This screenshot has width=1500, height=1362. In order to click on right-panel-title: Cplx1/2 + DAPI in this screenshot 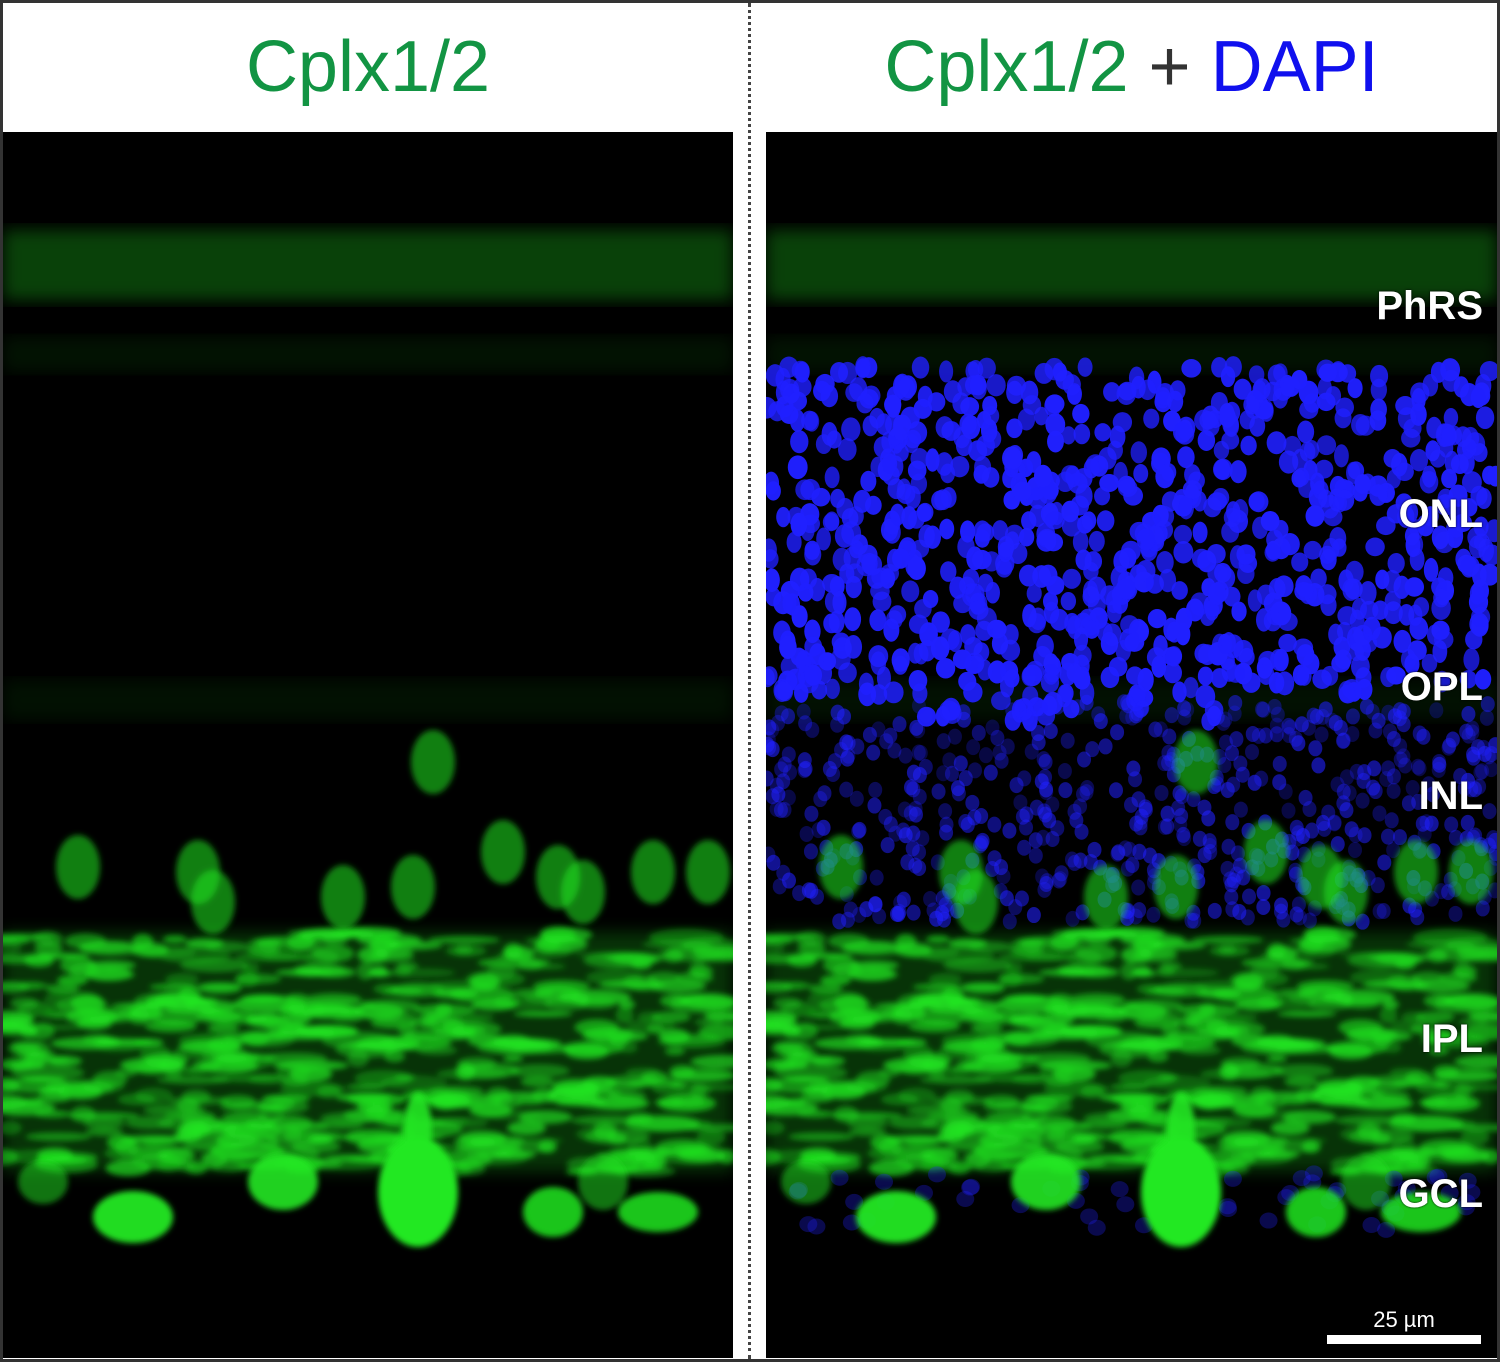, I will do `click(1131, 67)`.